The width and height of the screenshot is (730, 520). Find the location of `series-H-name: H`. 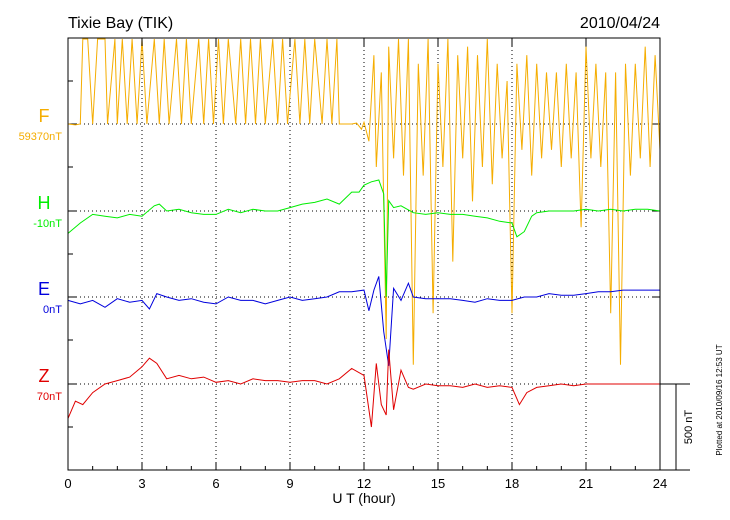

series-H-name: H is located at coordinates (44, 203).